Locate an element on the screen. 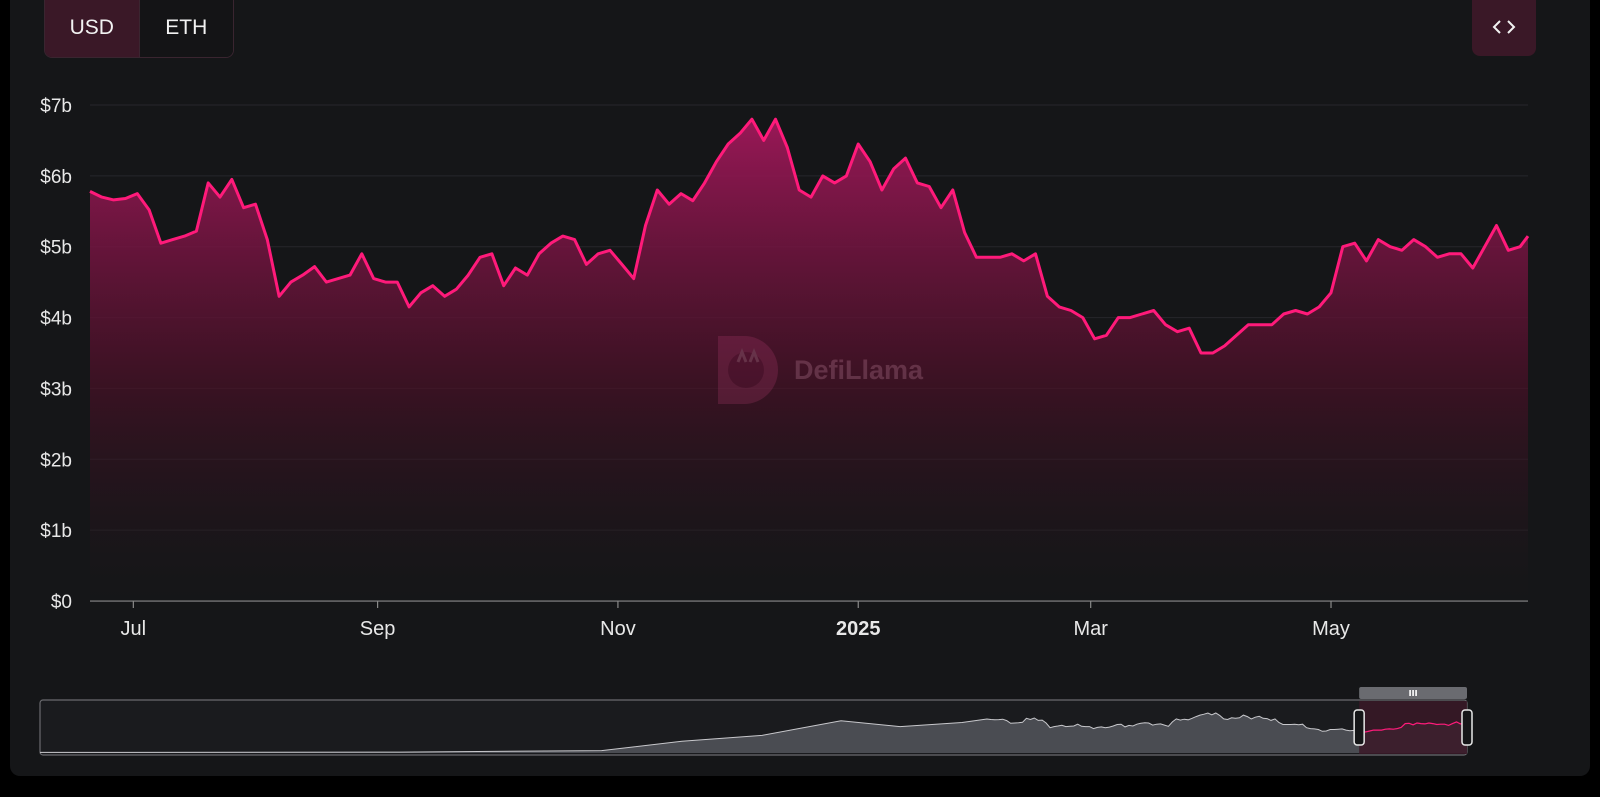 This screenshot has height=797, width=1600. embed-button is located at coordinates (1504, 28).